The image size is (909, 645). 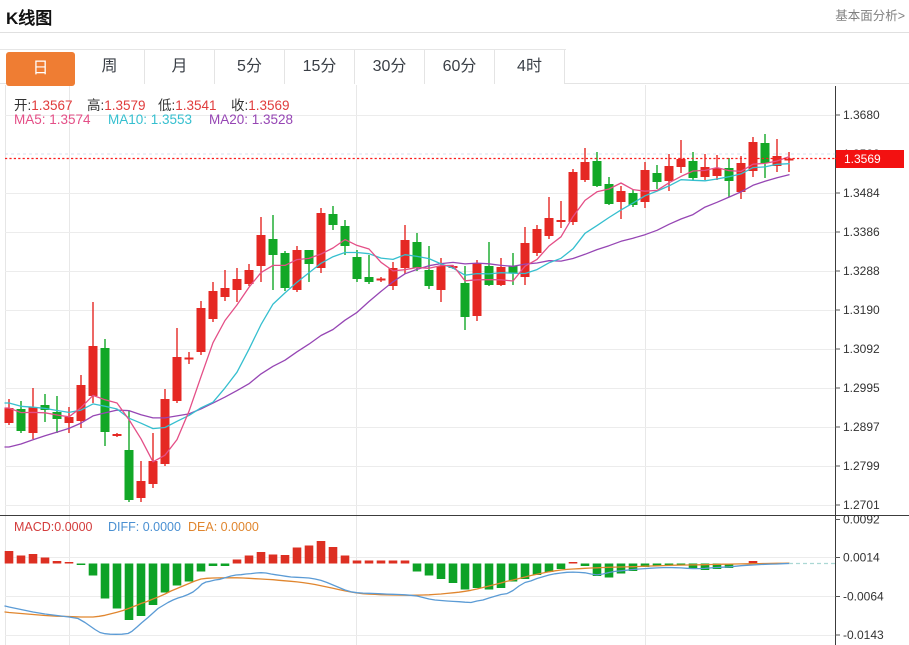 What do you see at coordinates (863, 635) in the screenshot?
I see `svg-text: -0.0143` at bounding box center [863, 635].